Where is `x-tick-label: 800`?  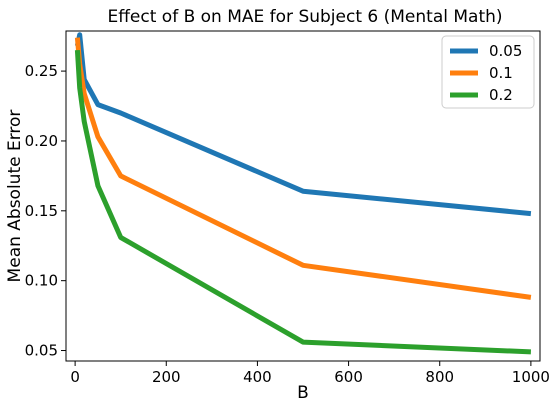 x-tick-label: 800 is located at coordinates (439, 377).